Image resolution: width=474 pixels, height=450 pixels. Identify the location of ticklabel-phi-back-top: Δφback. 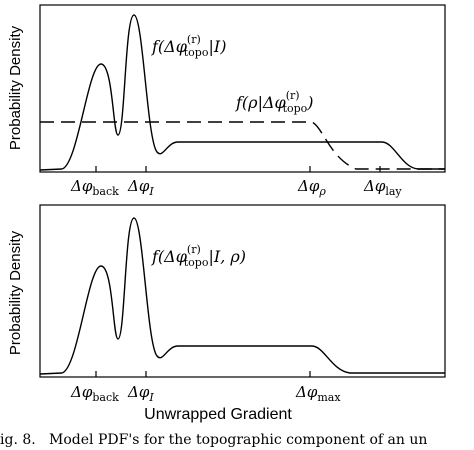
(94, 187).